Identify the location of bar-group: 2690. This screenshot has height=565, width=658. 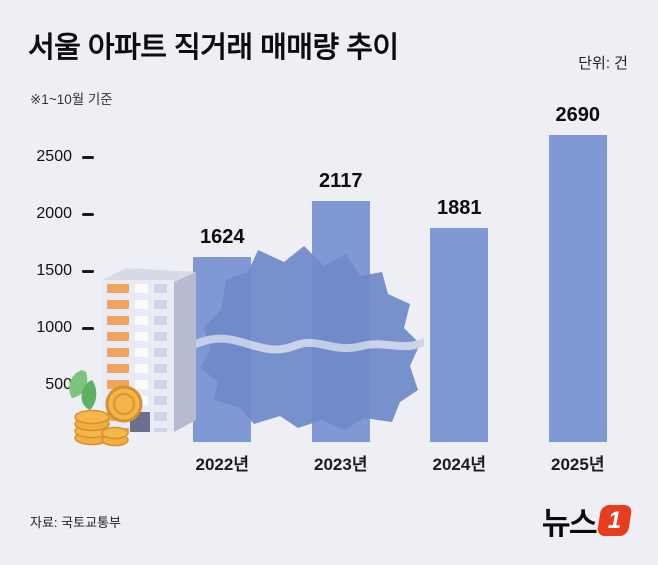
(578, 273).